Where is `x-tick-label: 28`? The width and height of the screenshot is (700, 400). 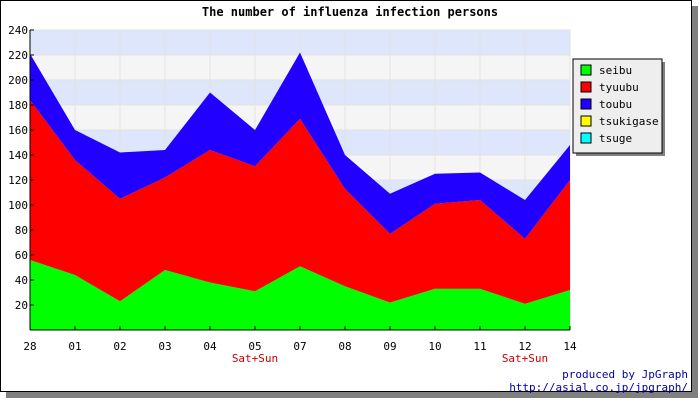 x-tick-label: 28 is located at coordinates (29, 346).